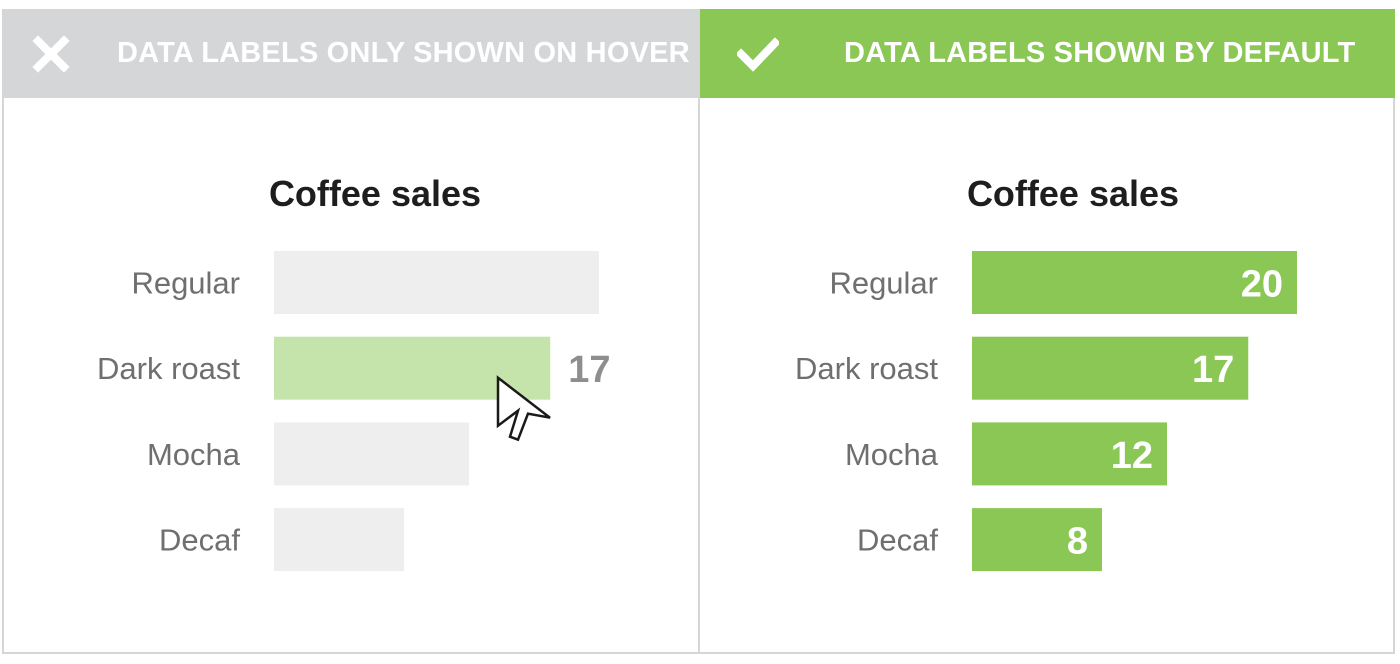 This screenshot has height=664, width=1400. Describe the element at coordinates (589, 370) in the screenshot. I see `hover-data-label: 17` at that location.